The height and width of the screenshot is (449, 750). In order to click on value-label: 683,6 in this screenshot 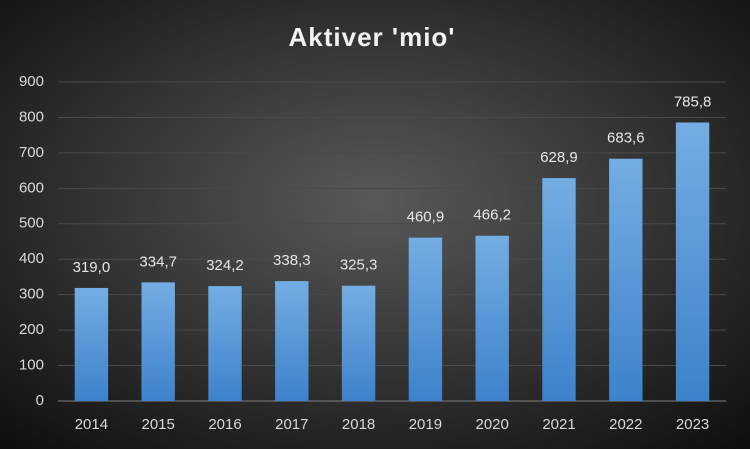, I will do `click(626, 138)`.